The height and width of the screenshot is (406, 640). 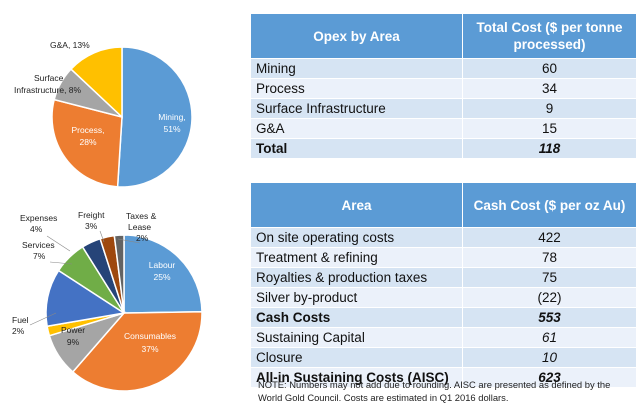 What do you see at coordinates (549, 88) in the screenshot?
I see `opex-value-cell: 34` at bounding box center [549, 88].